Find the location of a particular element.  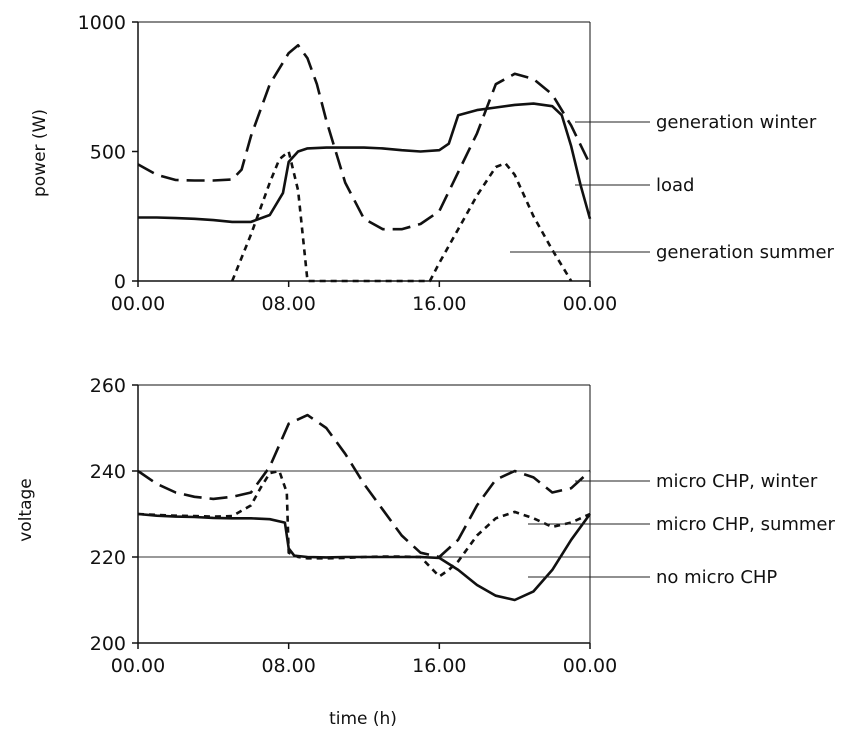

voltage-y-tick-label: 220 is located at coordinates (108, 558).